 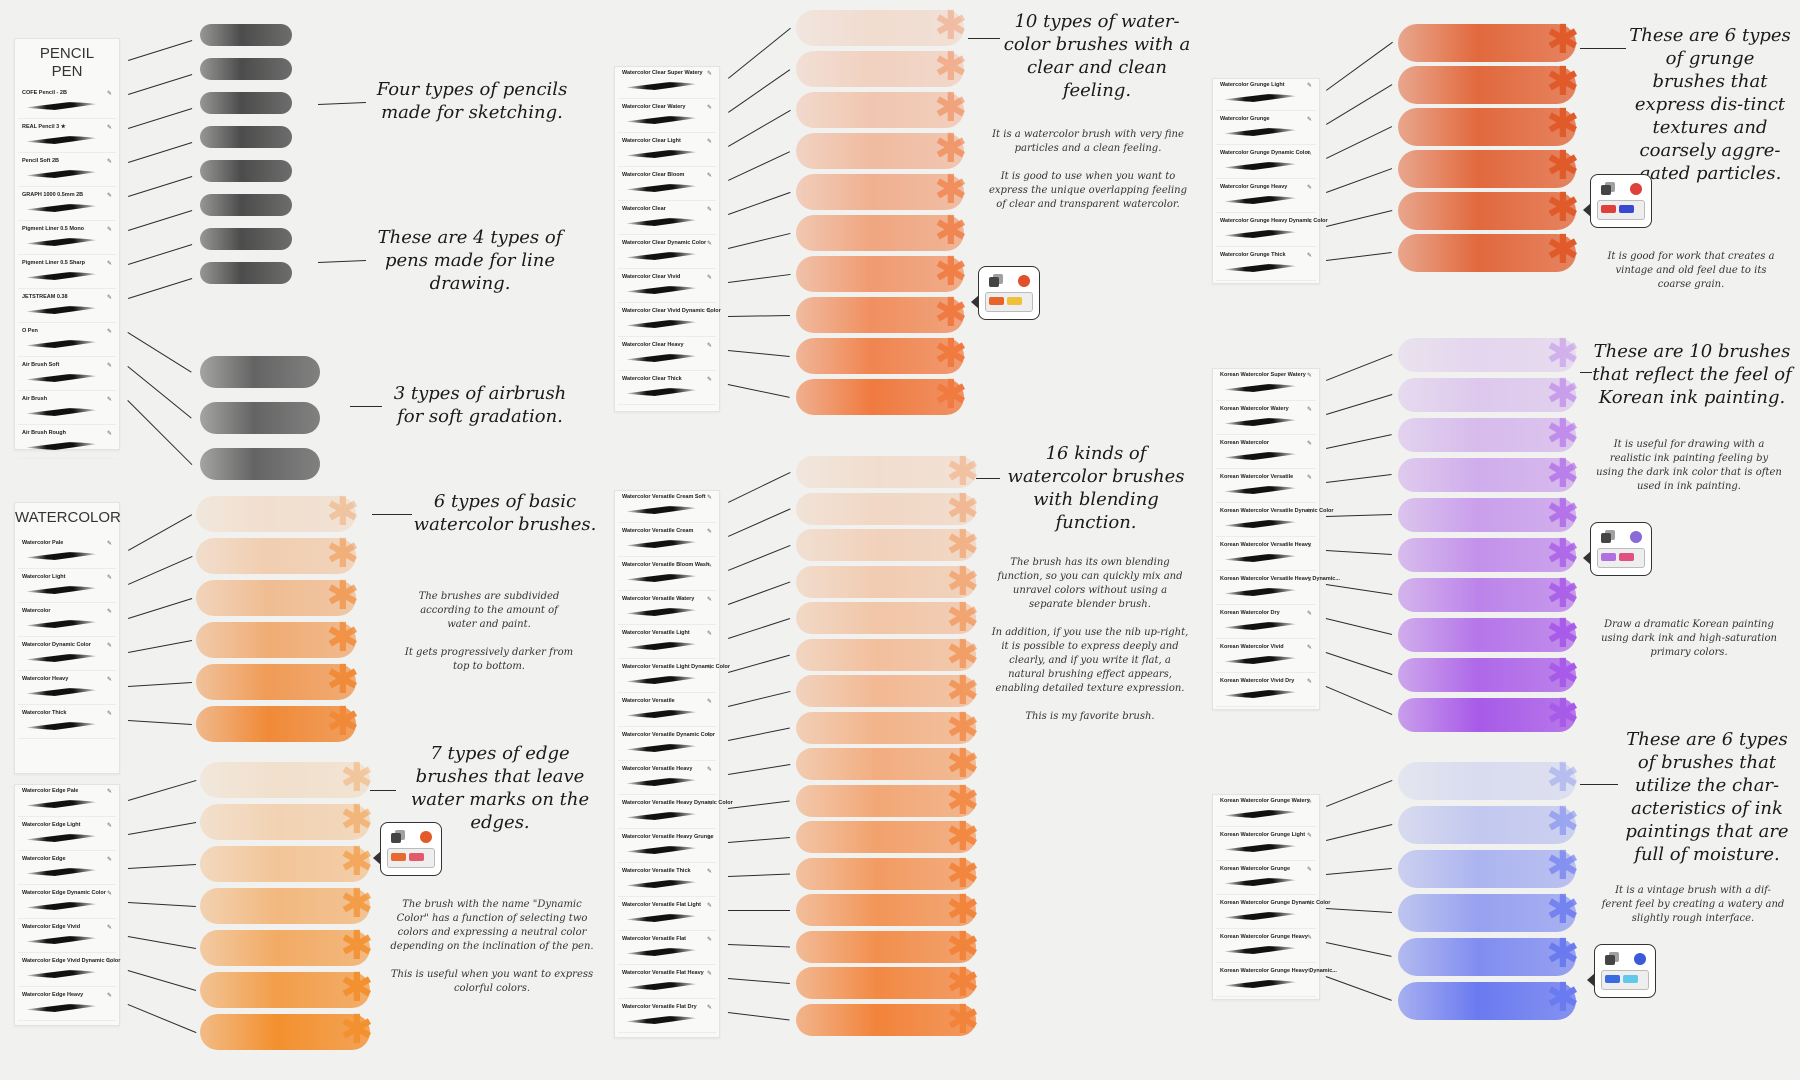 What do you see at coordinates (1266, 657) in the screenshot?
I see `brush-item: Korean Watercolor Vivid ✎` at bounding box center [1266, 657].